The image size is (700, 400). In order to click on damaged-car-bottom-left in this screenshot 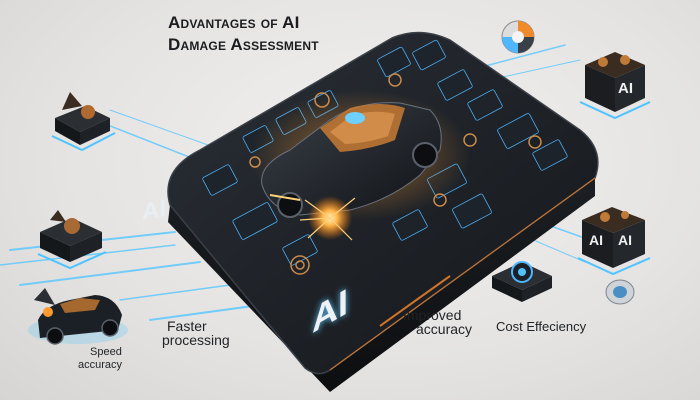, I will do `click(78, 316)`.